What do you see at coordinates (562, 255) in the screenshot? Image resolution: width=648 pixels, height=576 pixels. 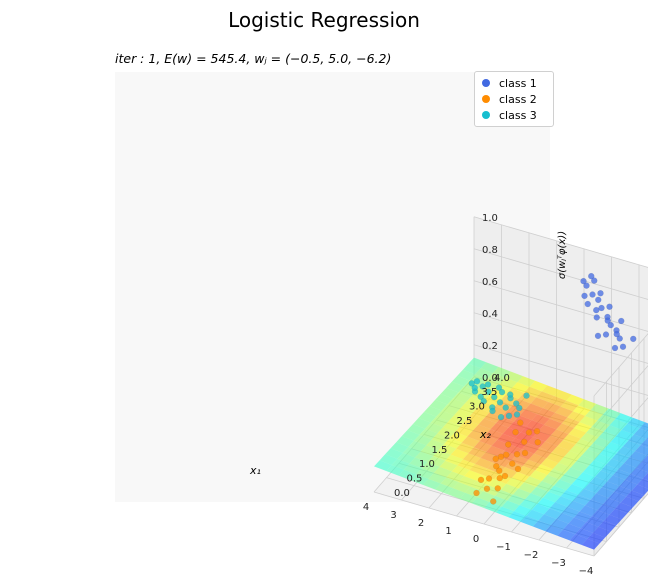 I see `z-axis-label: σ(wⱼᵀφ(x))` at bounding box center [562, 255].